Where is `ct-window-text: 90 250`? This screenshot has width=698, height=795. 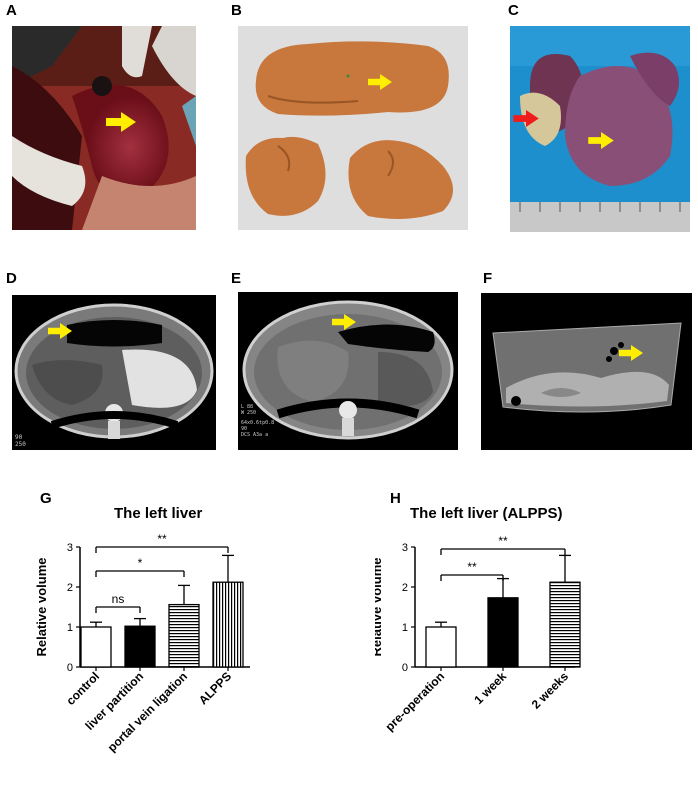
ct-window-text: 90 250 is located at coordinates (20, 441).